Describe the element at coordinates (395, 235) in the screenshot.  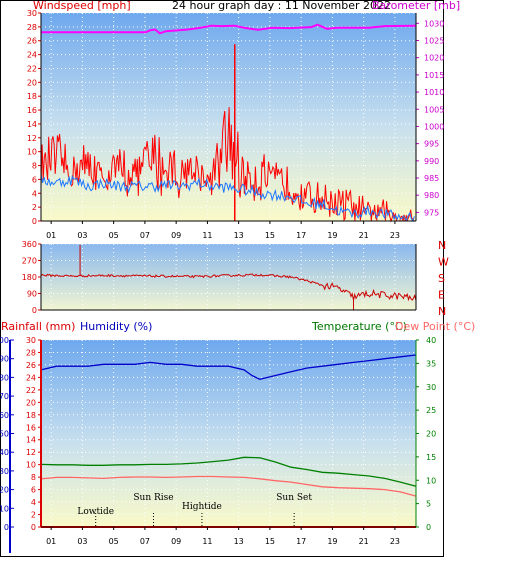
I see `wind-x-tick-label: 23` at that location.